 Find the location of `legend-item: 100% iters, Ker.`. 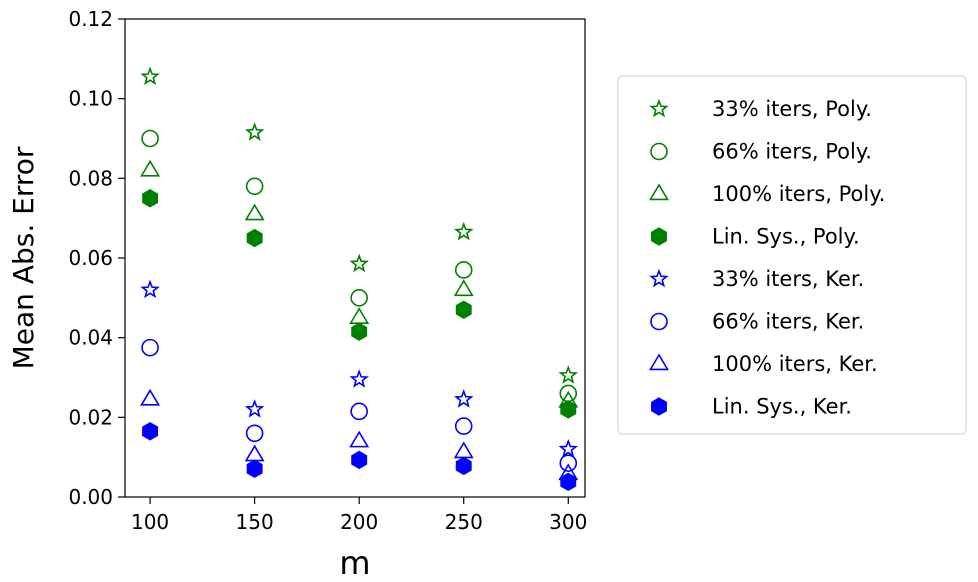

legend-item: 100% iters, Ker. is located at coordinates (763, 364).